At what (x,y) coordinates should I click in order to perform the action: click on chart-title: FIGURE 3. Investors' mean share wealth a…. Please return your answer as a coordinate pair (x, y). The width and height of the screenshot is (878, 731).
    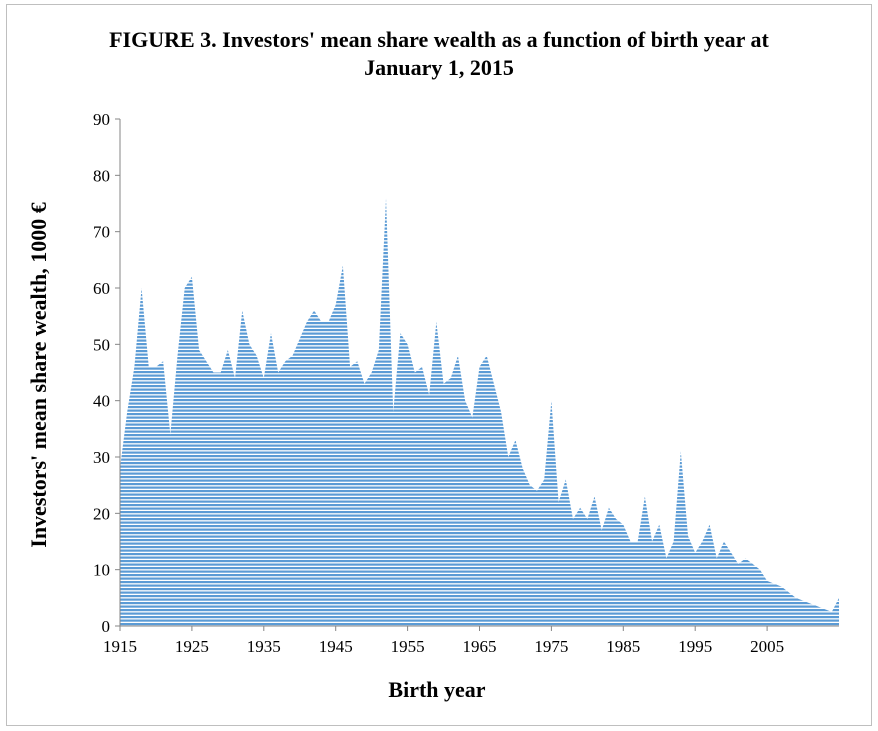
    Looking at the image, I should click on (439, 53).